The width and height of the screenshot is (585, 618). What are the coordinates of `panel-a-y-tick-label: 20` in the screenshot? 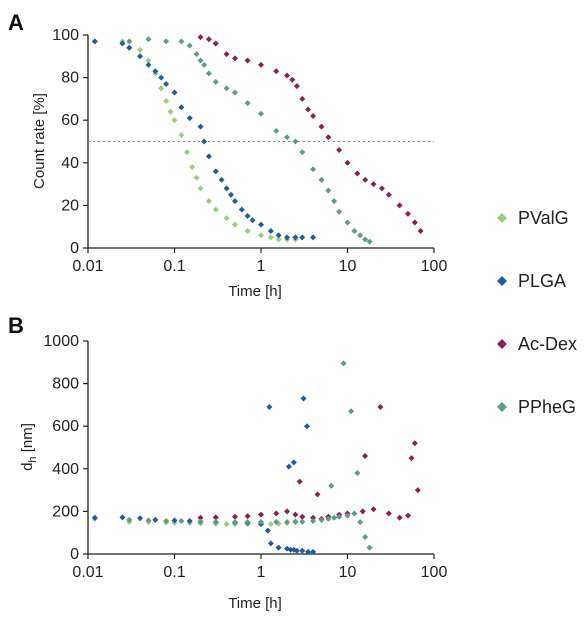 It's located at (70, 205).